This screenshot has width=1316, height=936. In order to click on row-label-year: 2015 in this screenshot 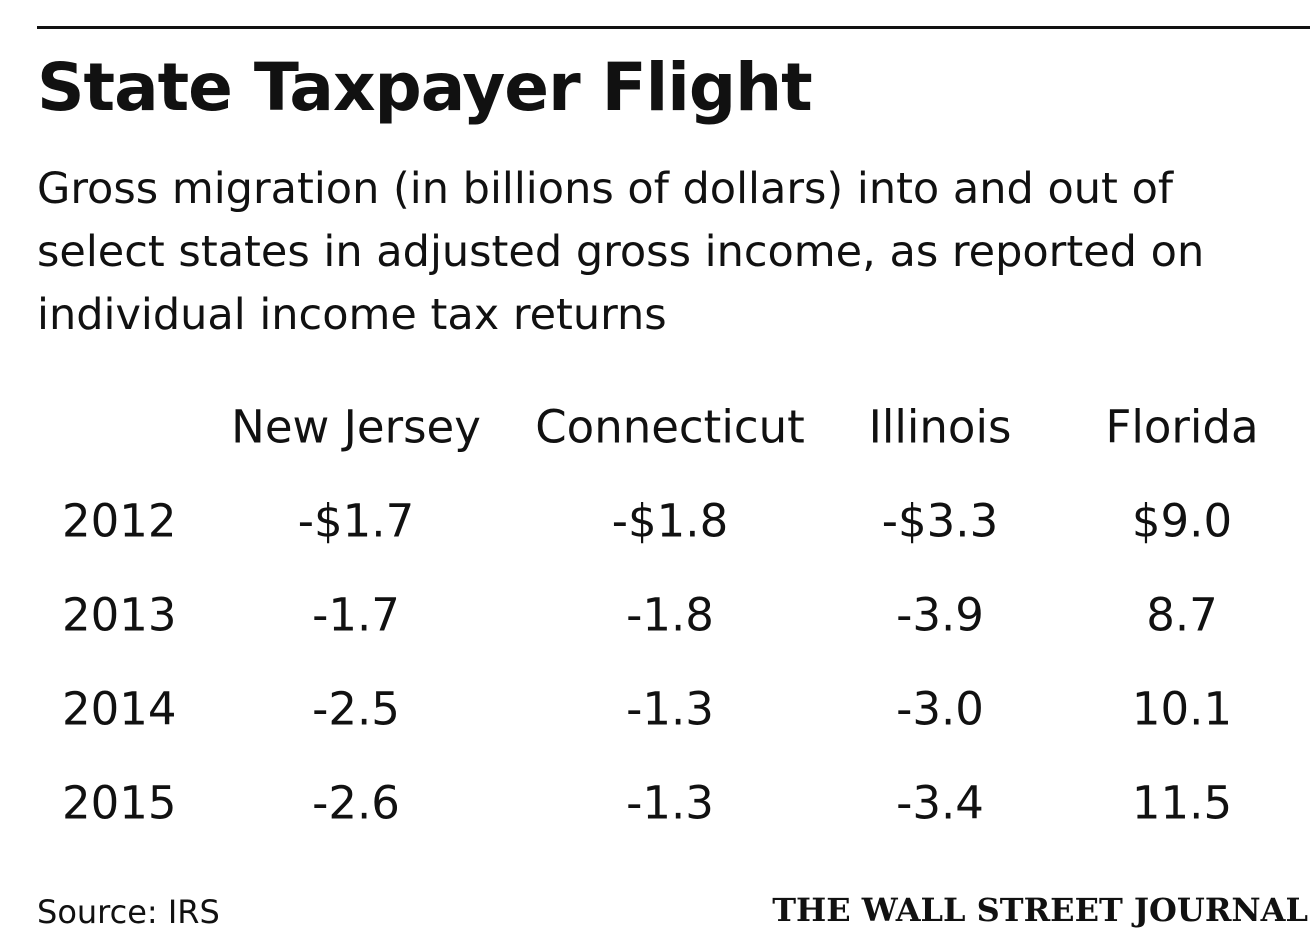, I will do `click(119, 803)`.